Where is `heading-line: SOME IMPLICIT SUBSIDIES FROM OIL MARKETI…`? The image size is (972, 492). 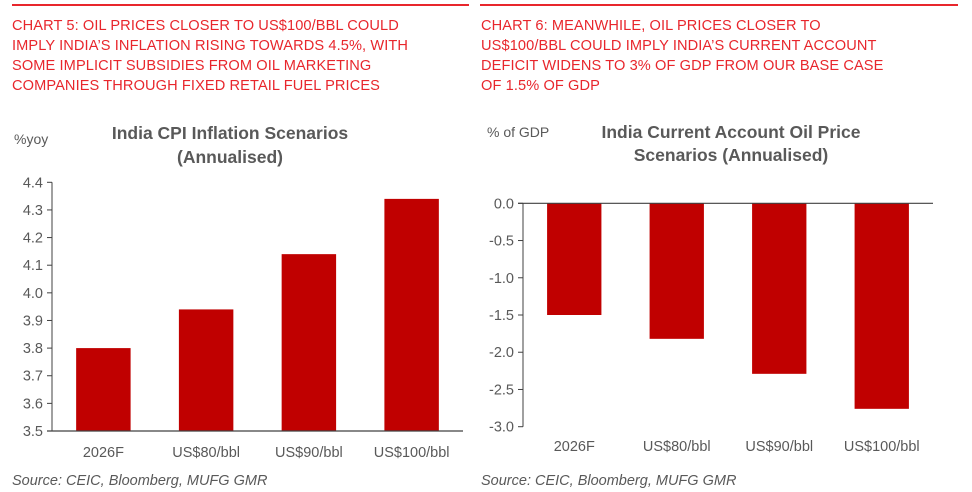 heading-line: SOME IMPLICIT SUBSIDIES FROM OIL MARKETI… is located at coordinates (192, 66).